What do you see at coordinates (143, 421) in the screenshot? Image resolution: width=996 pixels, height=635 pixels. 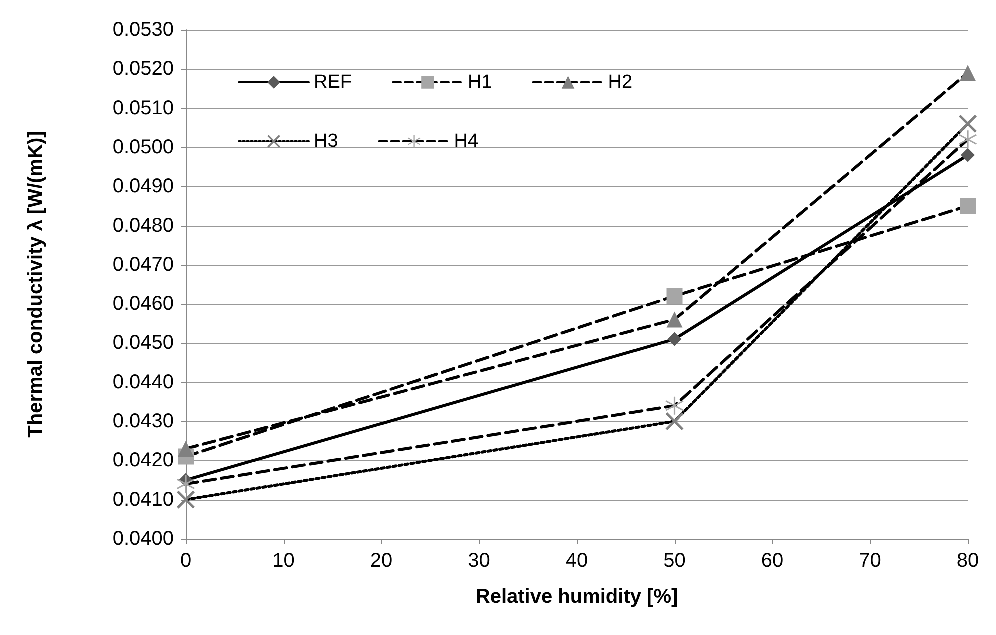 I see `y-tick-label: 0.0430` at bounding box center [143, 421].